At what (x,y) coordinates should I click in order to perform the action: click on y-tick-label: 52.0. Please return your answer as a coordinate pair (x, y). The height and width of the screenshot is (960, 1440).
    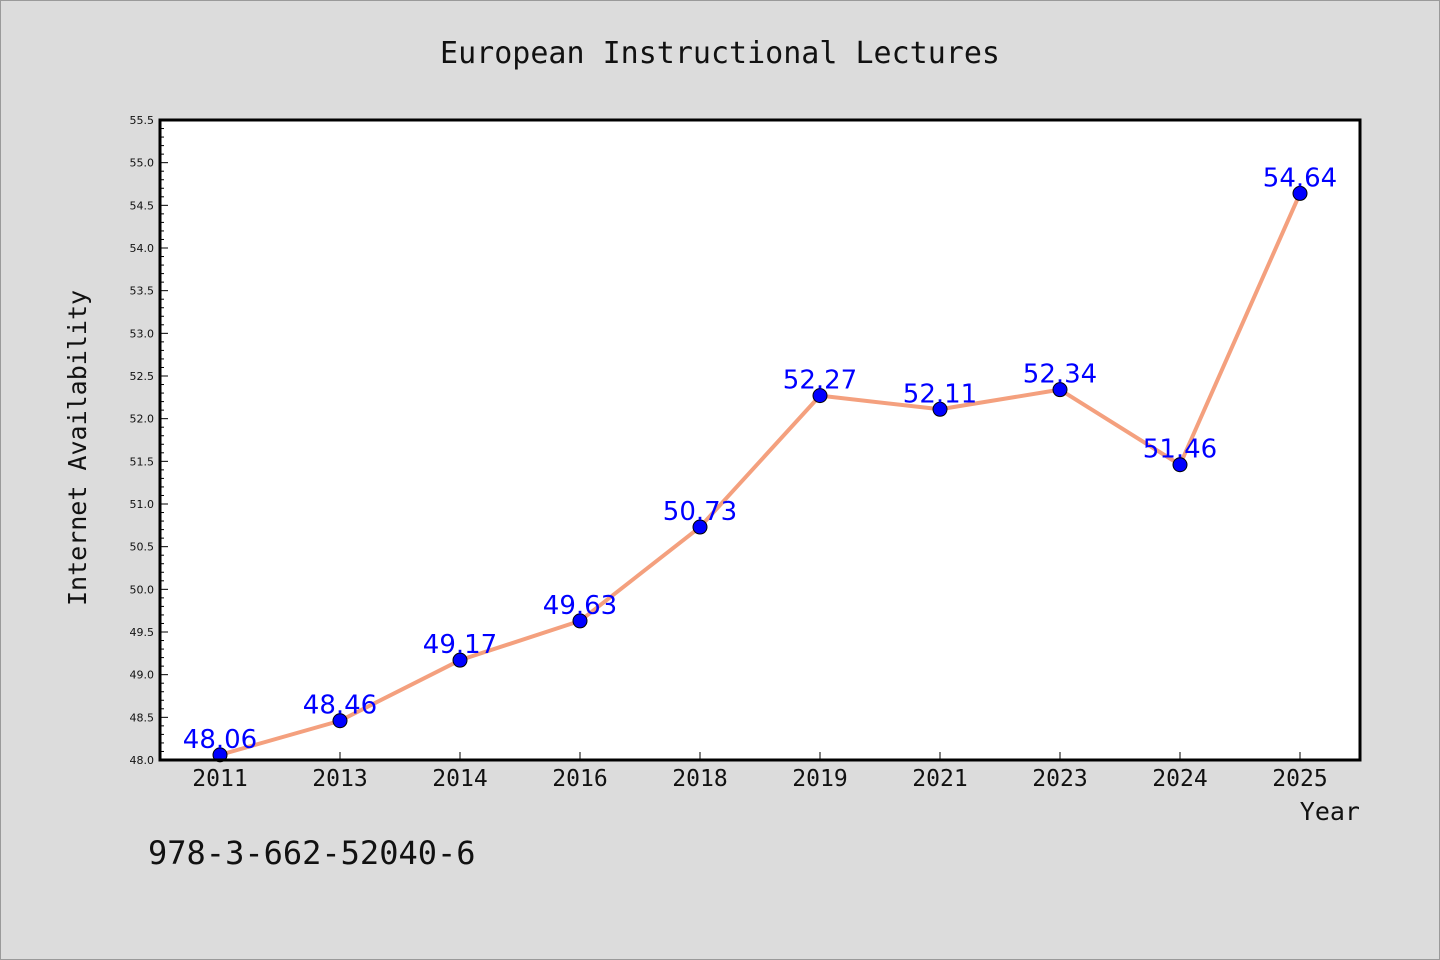
    Looking at the image, I should click on (142, 419).